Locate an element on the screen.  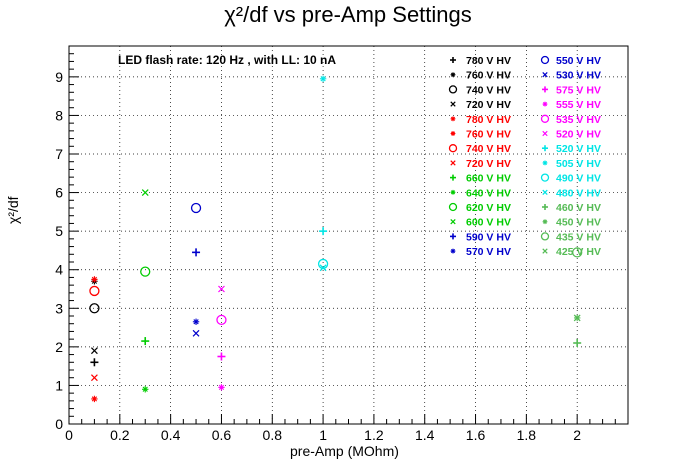
legend-label: 425 V HV is located at coordinates (578, 252).